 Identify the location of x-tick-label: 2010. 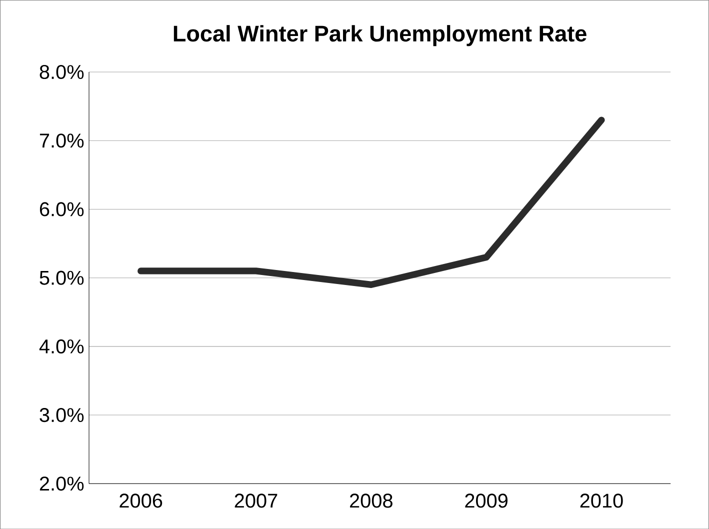
(601, 501).